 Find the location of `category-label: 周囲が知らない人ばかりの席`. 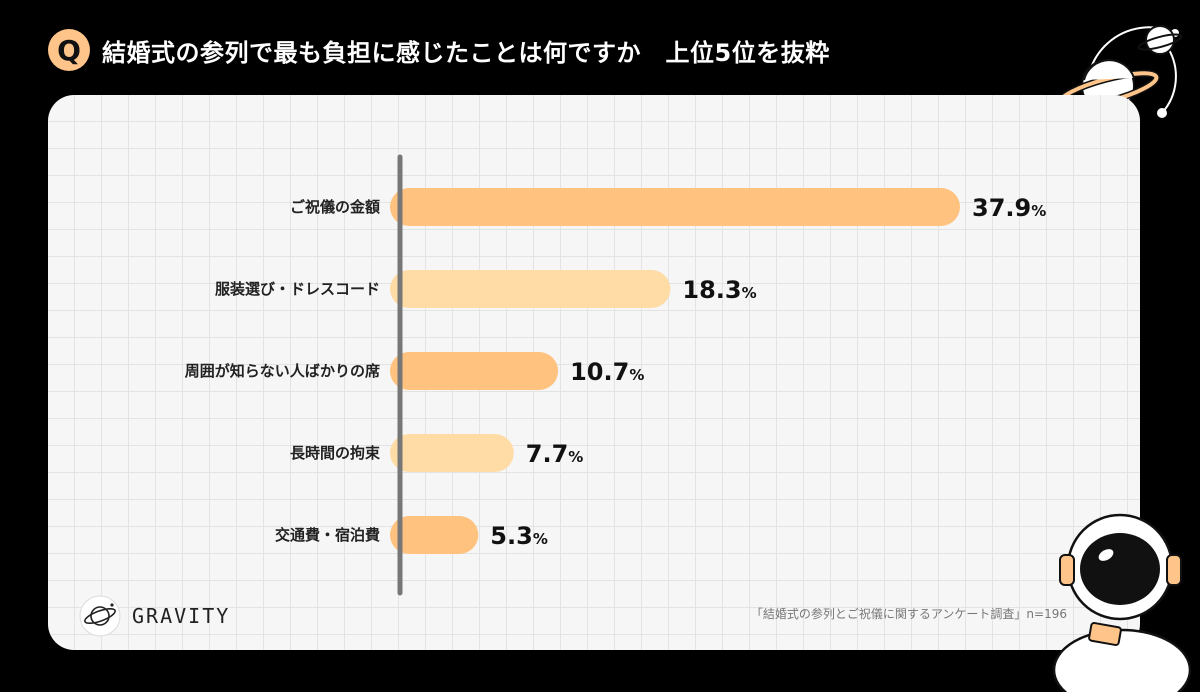

category-label: 周囲が知らない人ばかりの席 is located at coordinates (282, 371).